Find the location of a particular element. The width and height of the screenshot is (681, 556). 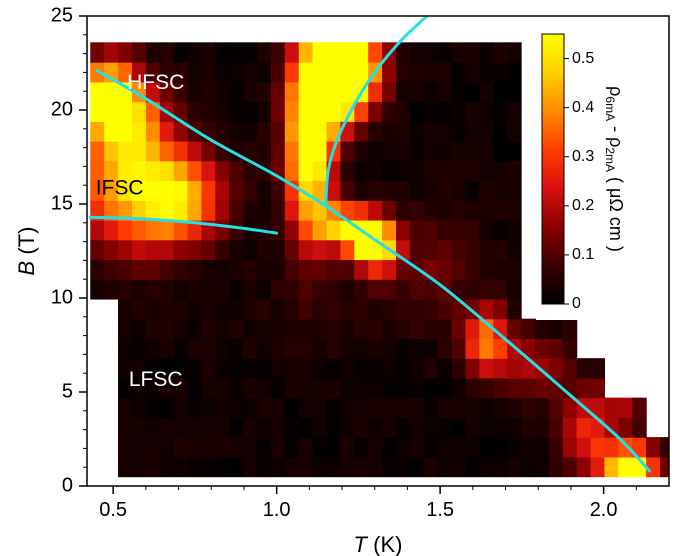

y-axis-unit: (T) is located at coordinates (26, 244).